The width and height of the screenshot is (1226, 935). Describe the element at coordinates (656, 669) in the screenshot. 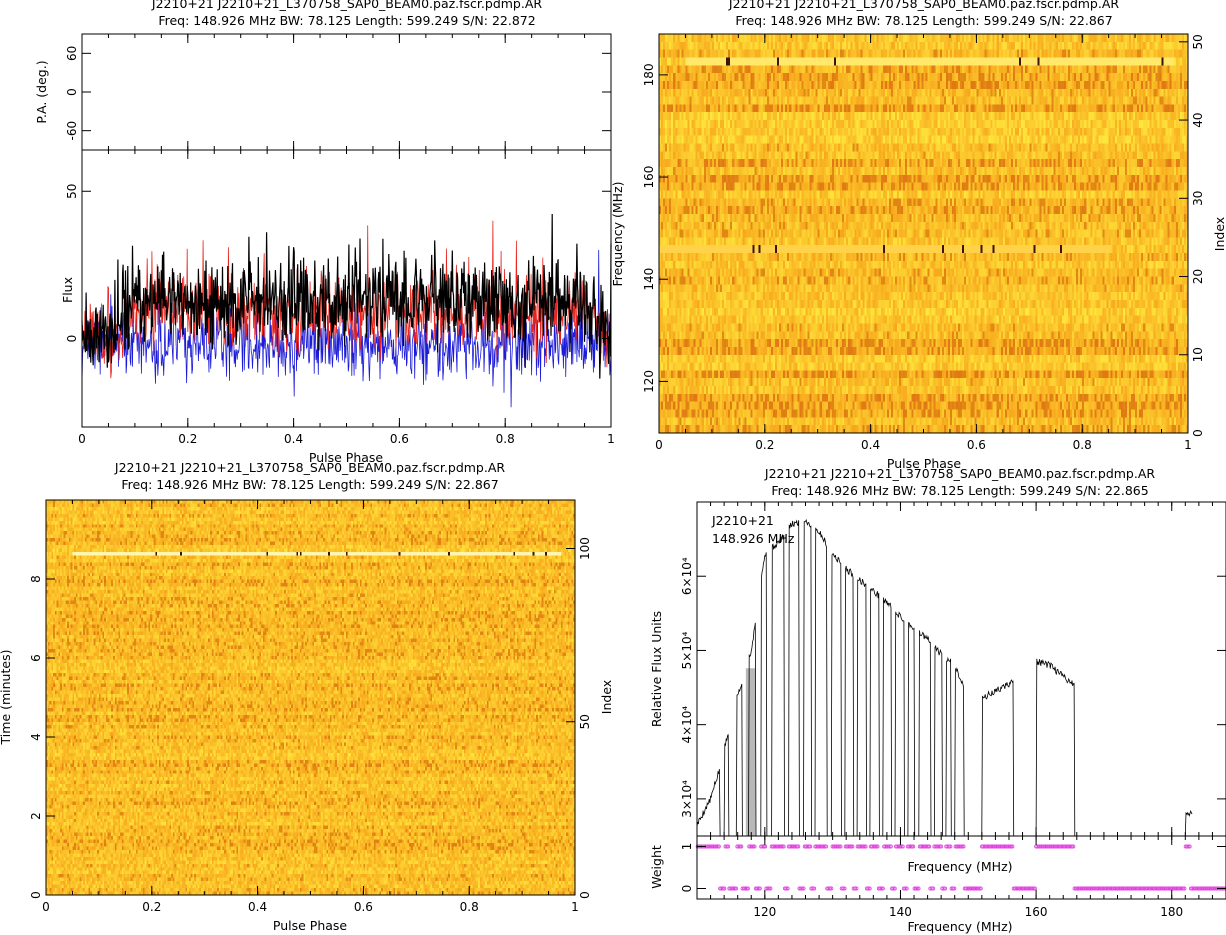

I see `bandpass-ylabel: Relative Flux Units` at that location.